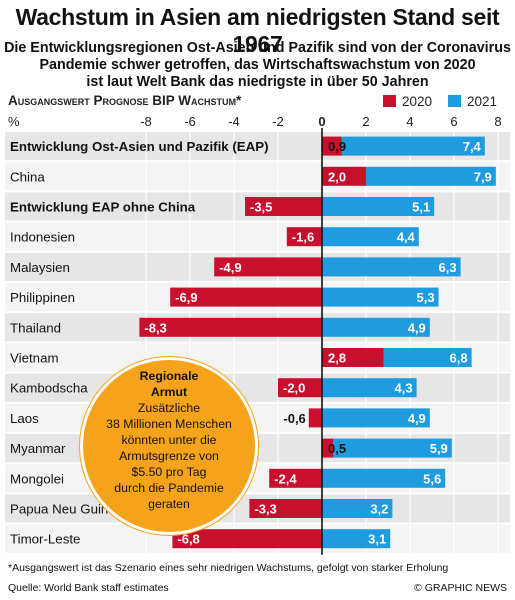 The width and height of the screenshot is (515, 600). Describe the element at coordinates (169, 424) in the screenshot. I see `callout-body-line: 38 Millionen Menschen` at that location.